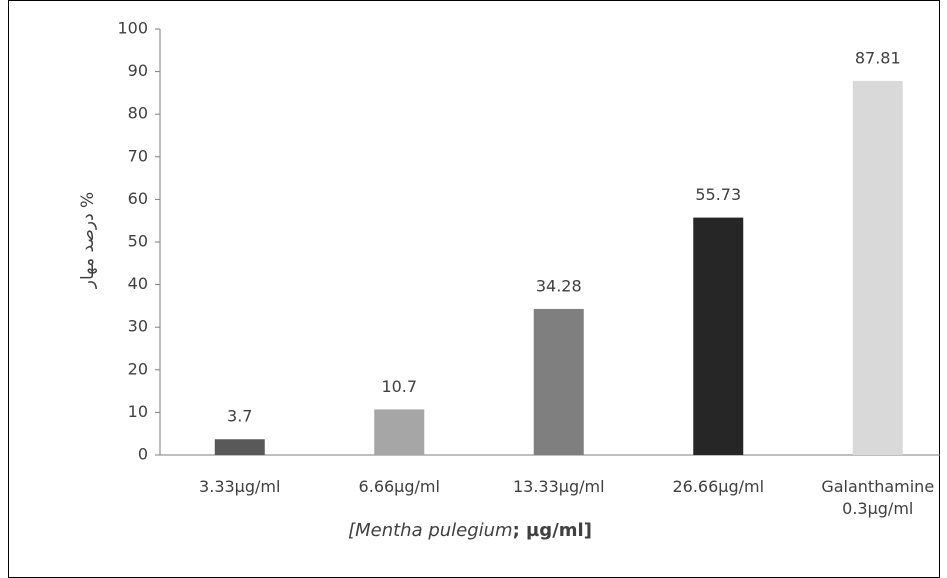 The width and height of the screenshot is (947, 578). I want to click on x-axis-title: [Mentha pulegium; µg/ml], so click(470, 530).